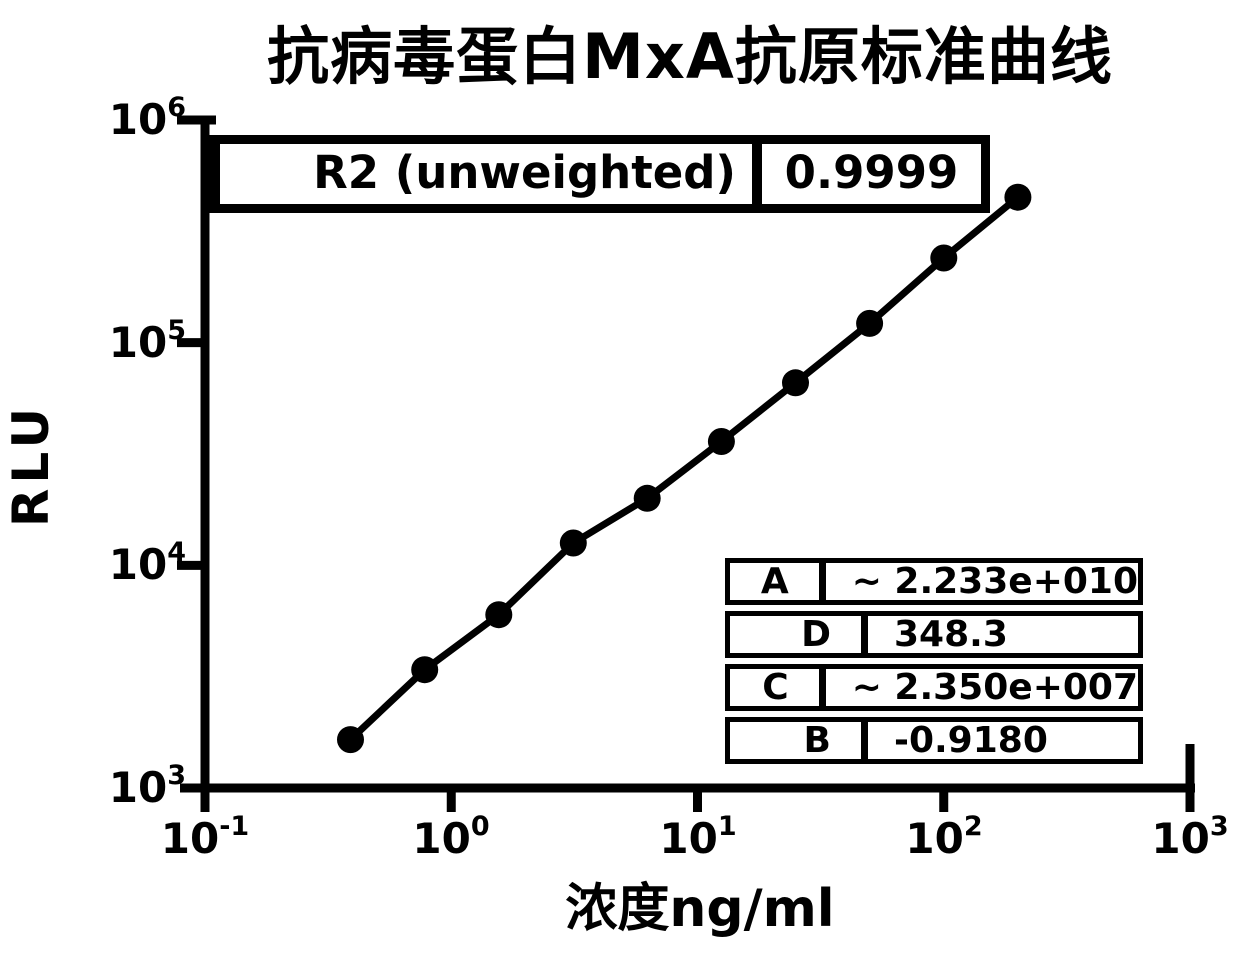  I want to click on param-label: A, so click(778, 581).